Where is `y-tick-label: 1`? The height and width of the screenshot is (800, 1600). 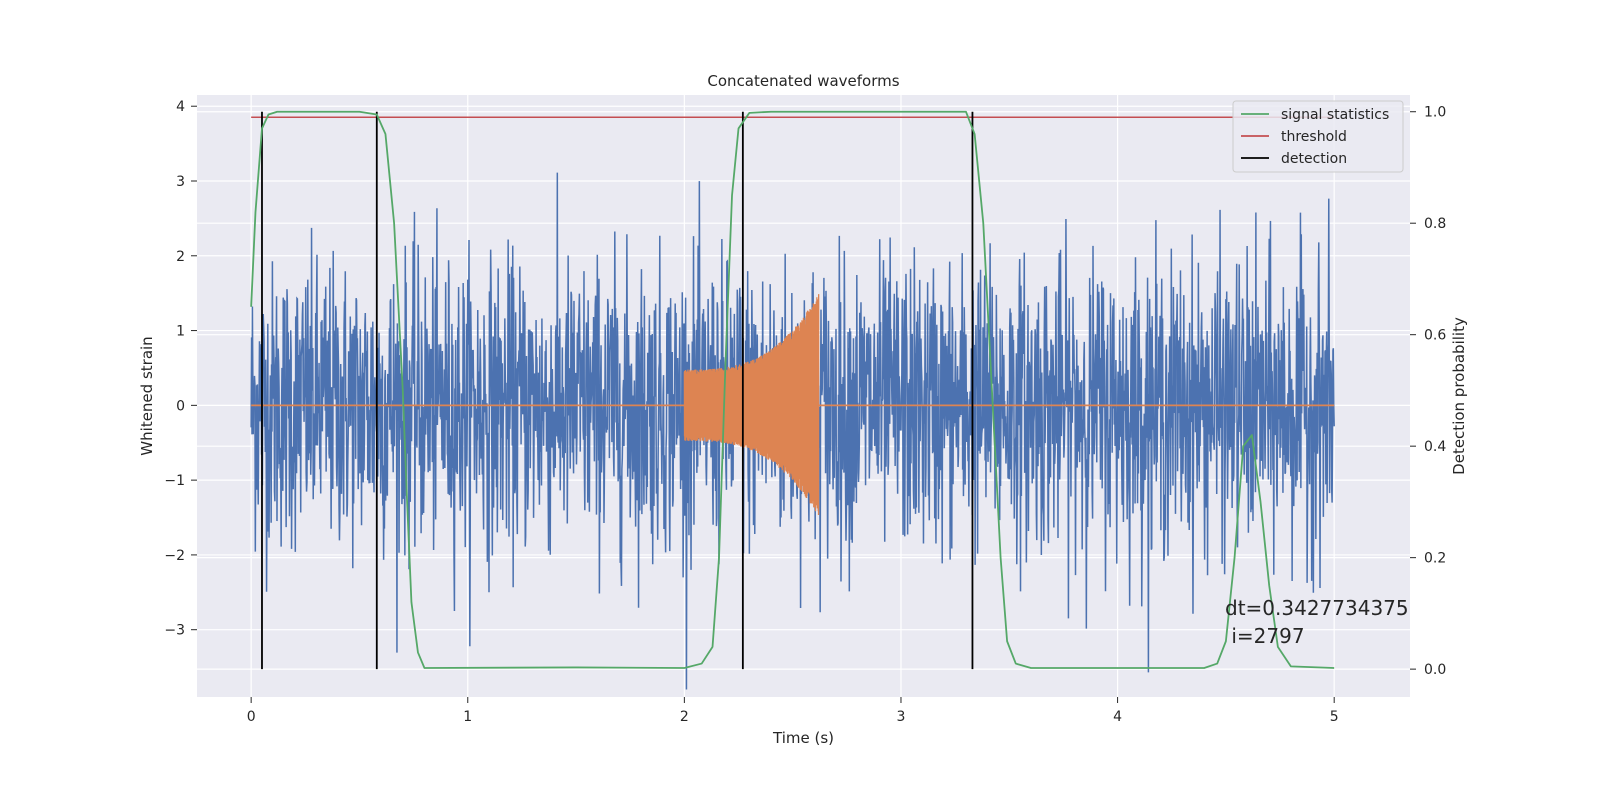
y-tick-label: 1 is located at coordinates (180, 332).